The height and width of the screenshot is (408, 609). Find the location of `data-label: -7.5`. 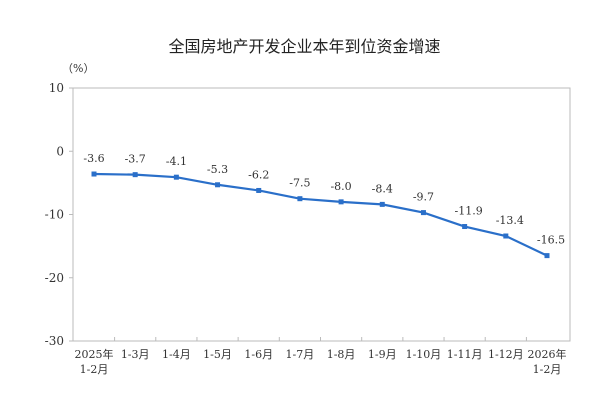

data-label: -7.5 is located at coordinates (299, 183).